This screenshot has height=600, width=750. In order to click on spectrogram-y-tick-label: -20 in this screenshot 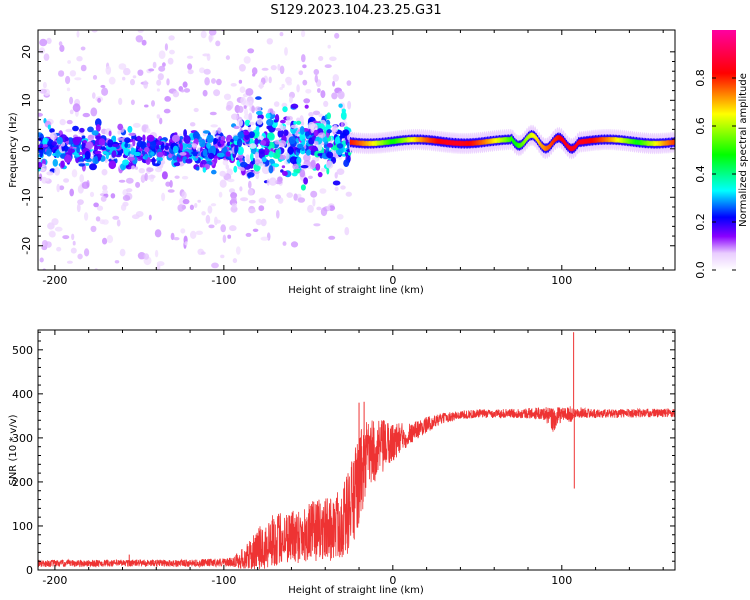, I will do `click(26, 246)`.